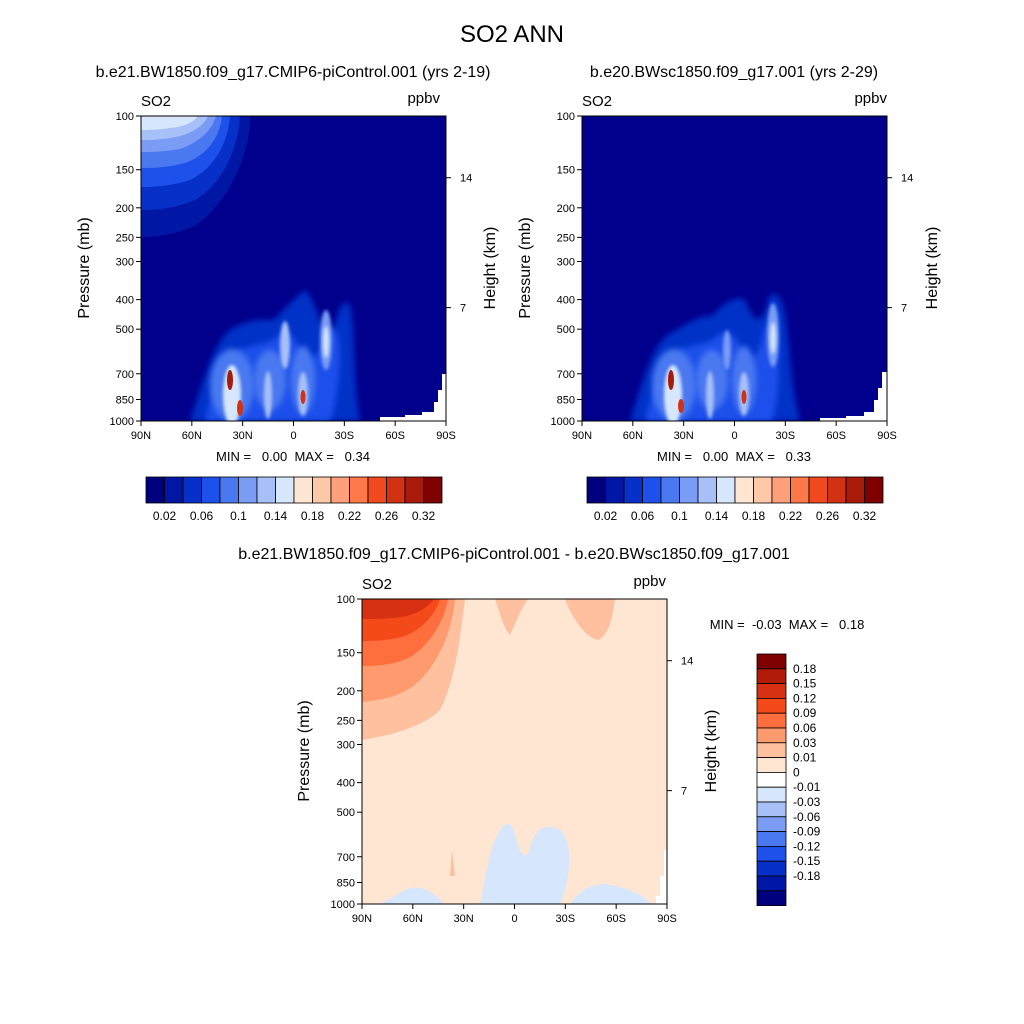 The image size is (1024, 1024). I want to click on panel-2-band-12N, so click(710, 395).